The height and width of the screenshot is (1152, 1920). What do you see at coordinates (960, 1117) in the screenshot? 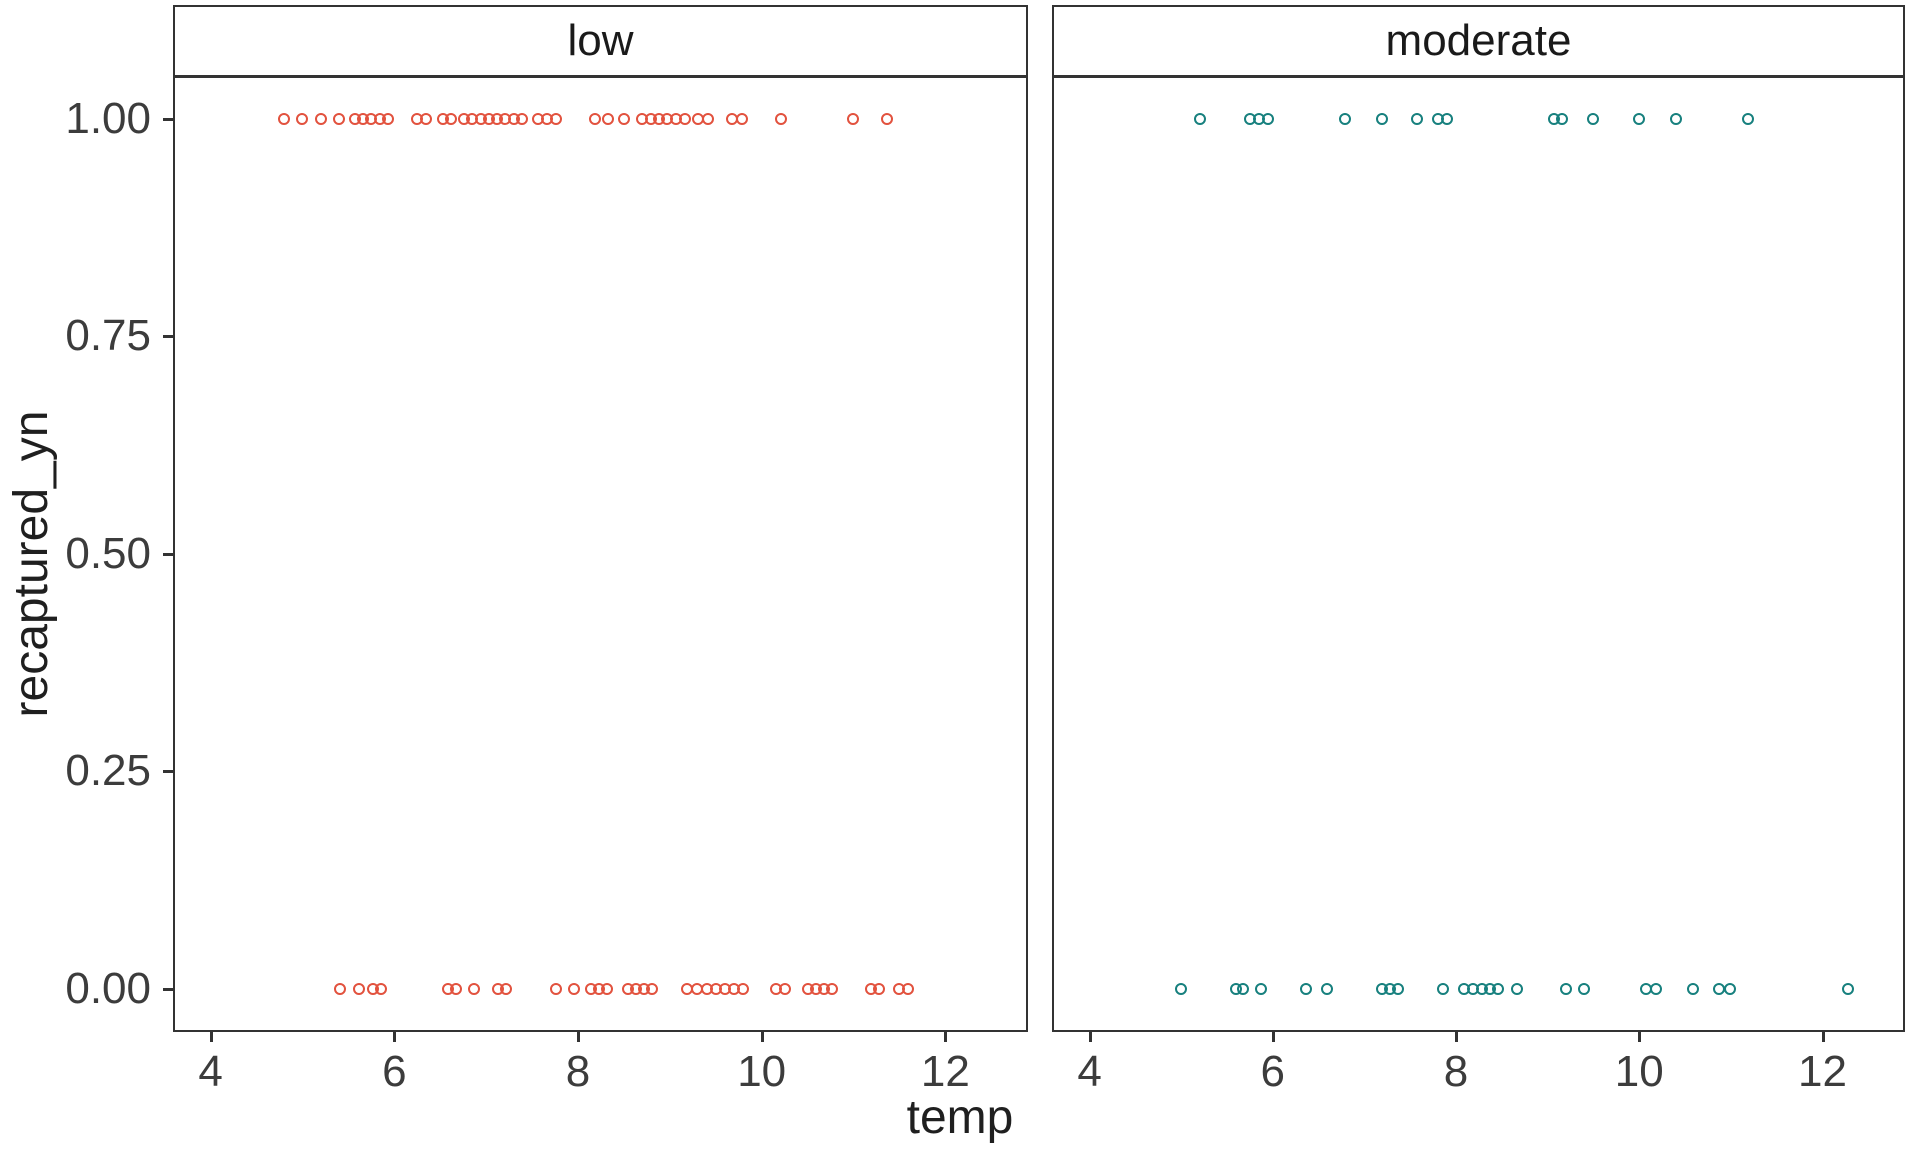
I see `x-axis-title: temp` at bounding box center [960, 1117].